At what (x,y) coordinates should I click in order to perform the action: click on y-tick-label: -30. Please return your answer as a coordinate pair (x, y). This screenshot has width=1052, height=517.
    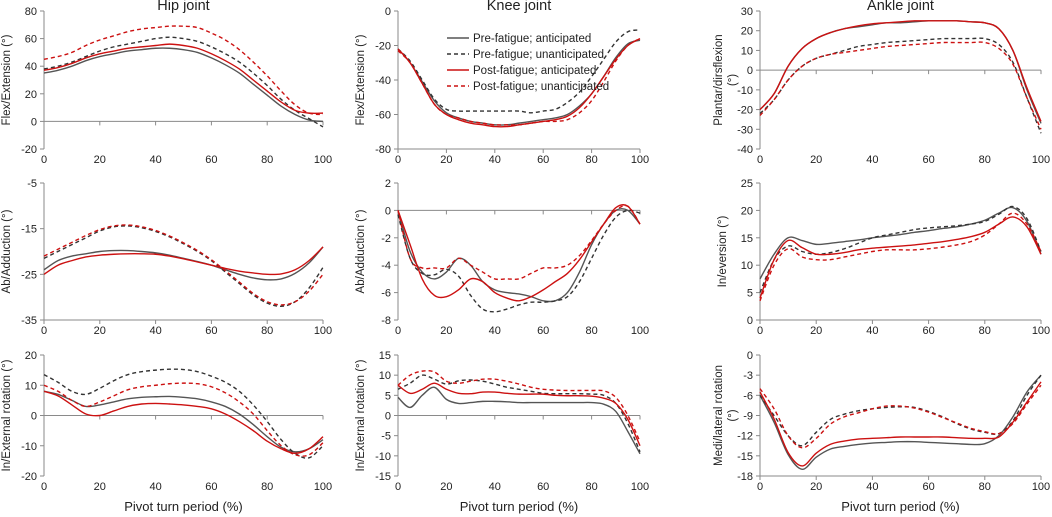
    Looking at the image, I should click on (745, 130).